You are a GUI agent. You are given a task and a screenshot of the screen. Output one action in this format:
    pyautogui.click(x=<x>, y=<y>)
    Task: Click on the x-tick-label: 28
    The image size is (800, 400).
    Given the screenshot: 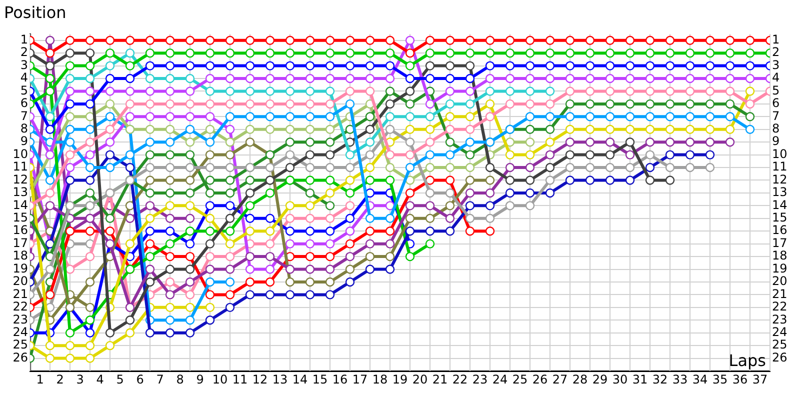 What is the action you would take?
    pyautogui.click(x=580, y=379)
    